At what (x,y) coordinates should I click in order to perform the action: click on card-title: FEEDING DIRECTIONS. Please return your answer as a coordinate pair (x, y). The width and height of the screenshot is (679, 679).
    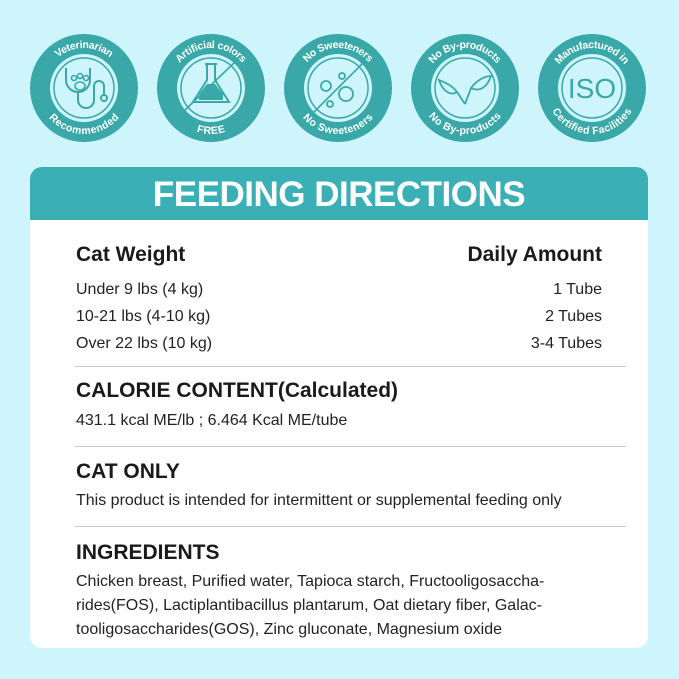
    Looking at the image, I should click on (339, 193).